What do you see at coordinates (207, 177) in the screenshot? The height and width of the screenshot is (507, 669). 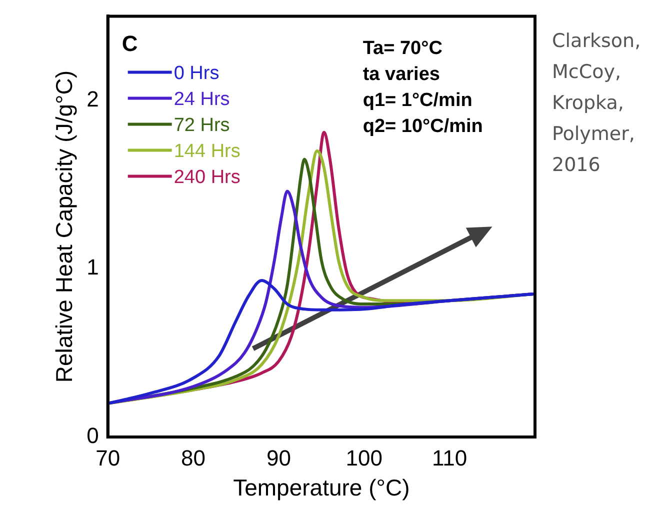 I see `legend-label: 240 Hrs` at bounding box center [207, 177].